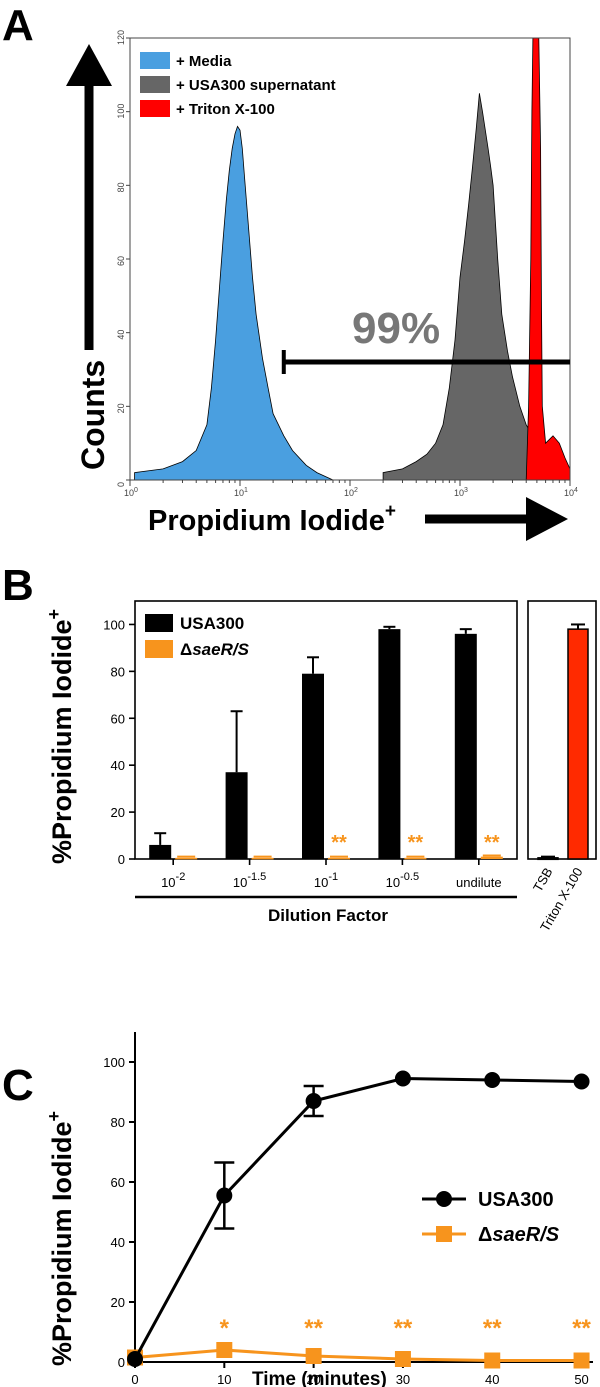  I want to click on panel-a-xlabel-sup: +, so click(390, 511).